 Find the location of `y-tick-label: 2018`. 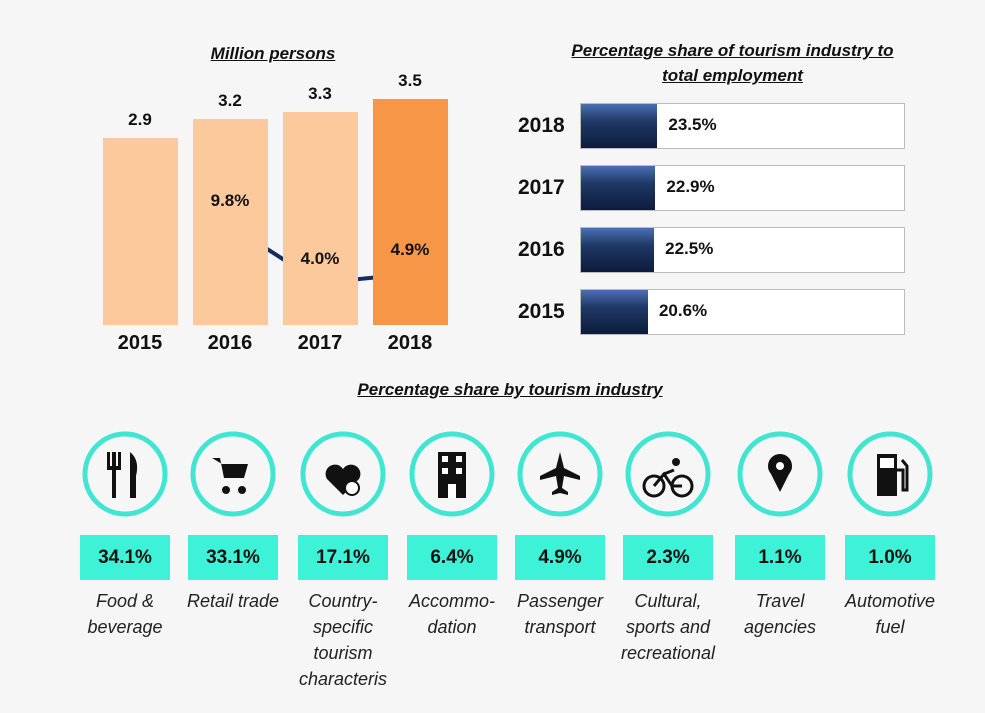

y-tick-label: 2018 is located at coordinates (541, 125).